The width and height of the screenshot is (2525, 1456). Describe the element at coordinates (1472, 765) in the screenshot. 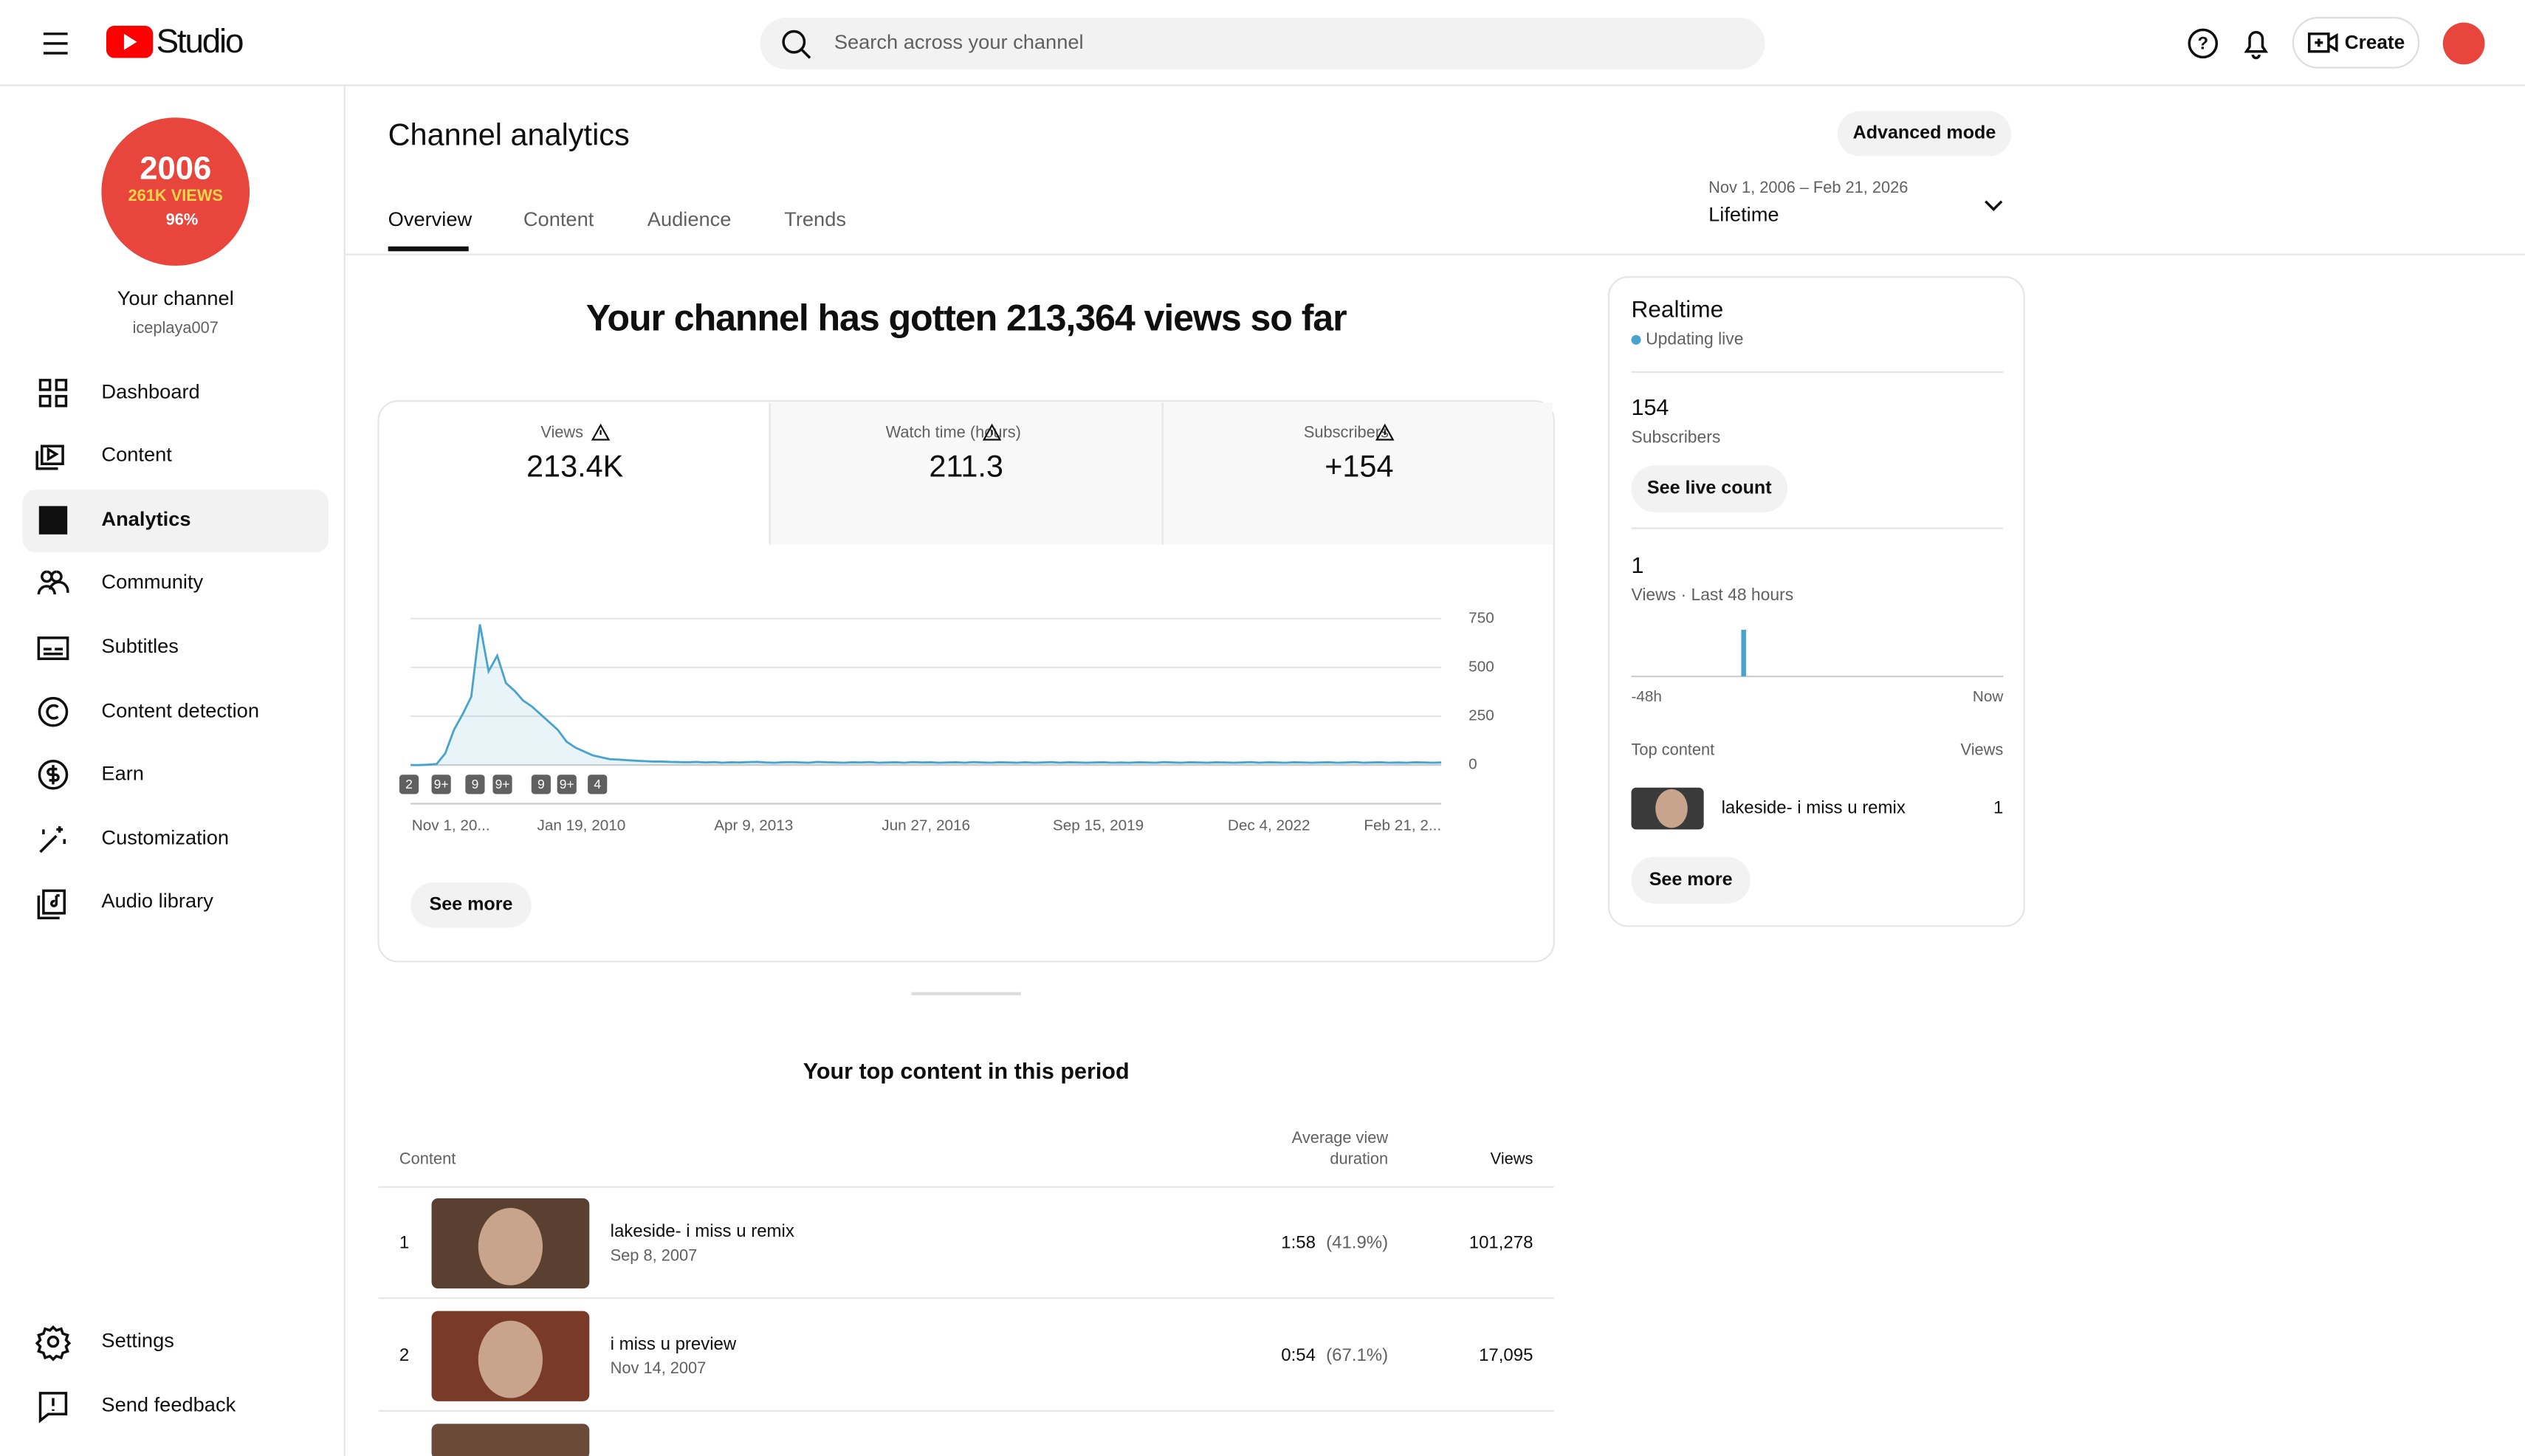

I see `y-tick-label: 0` at that location.